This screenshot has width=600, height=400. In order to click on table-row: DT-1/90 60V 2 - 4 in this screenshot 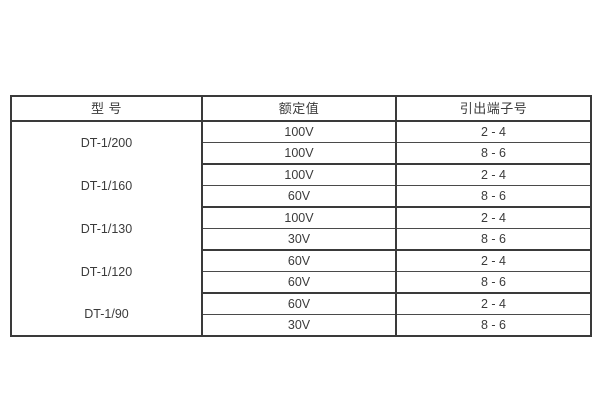, I will do `click(301, 314)`.